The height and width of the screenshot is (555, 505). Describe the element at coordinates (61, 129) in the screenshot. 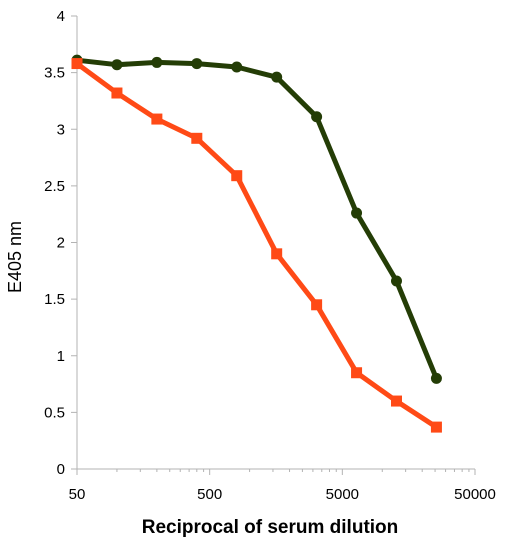

I see `y-tick-label: 3` at that location.